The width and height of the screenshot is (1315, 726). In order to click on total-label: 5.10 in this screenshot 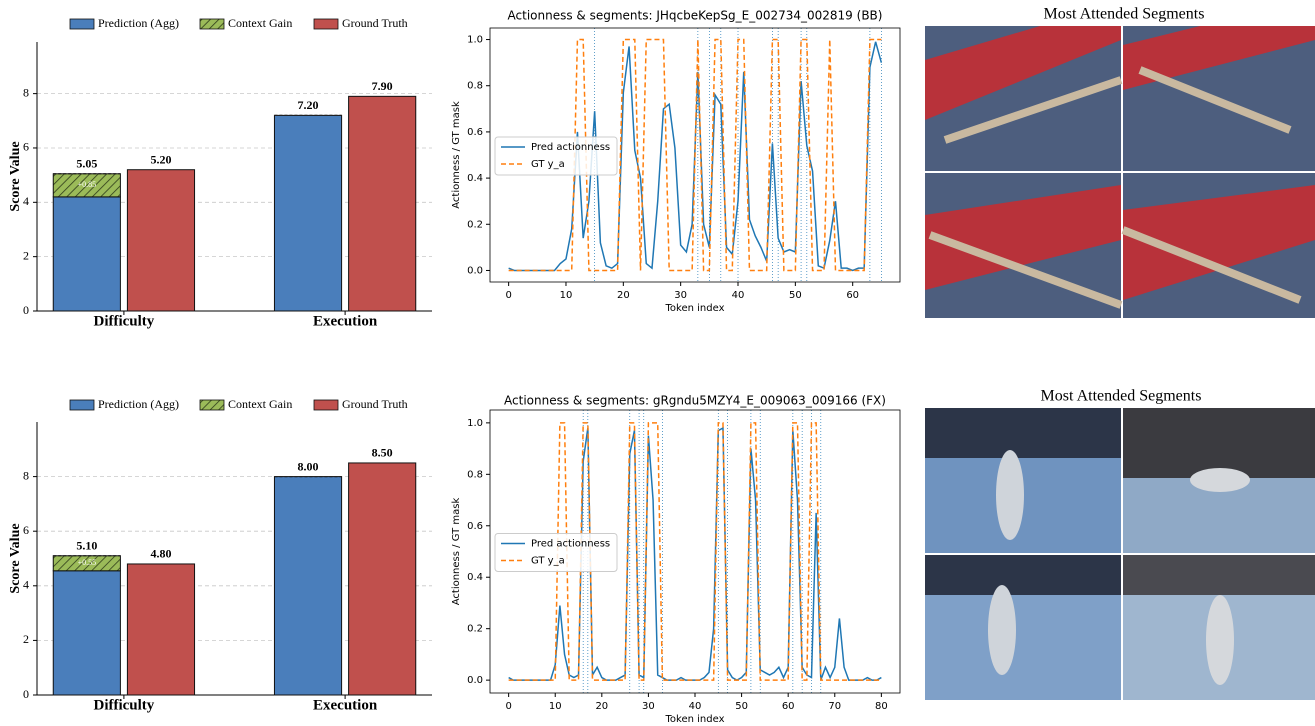, I will do `click(86, 546)`.